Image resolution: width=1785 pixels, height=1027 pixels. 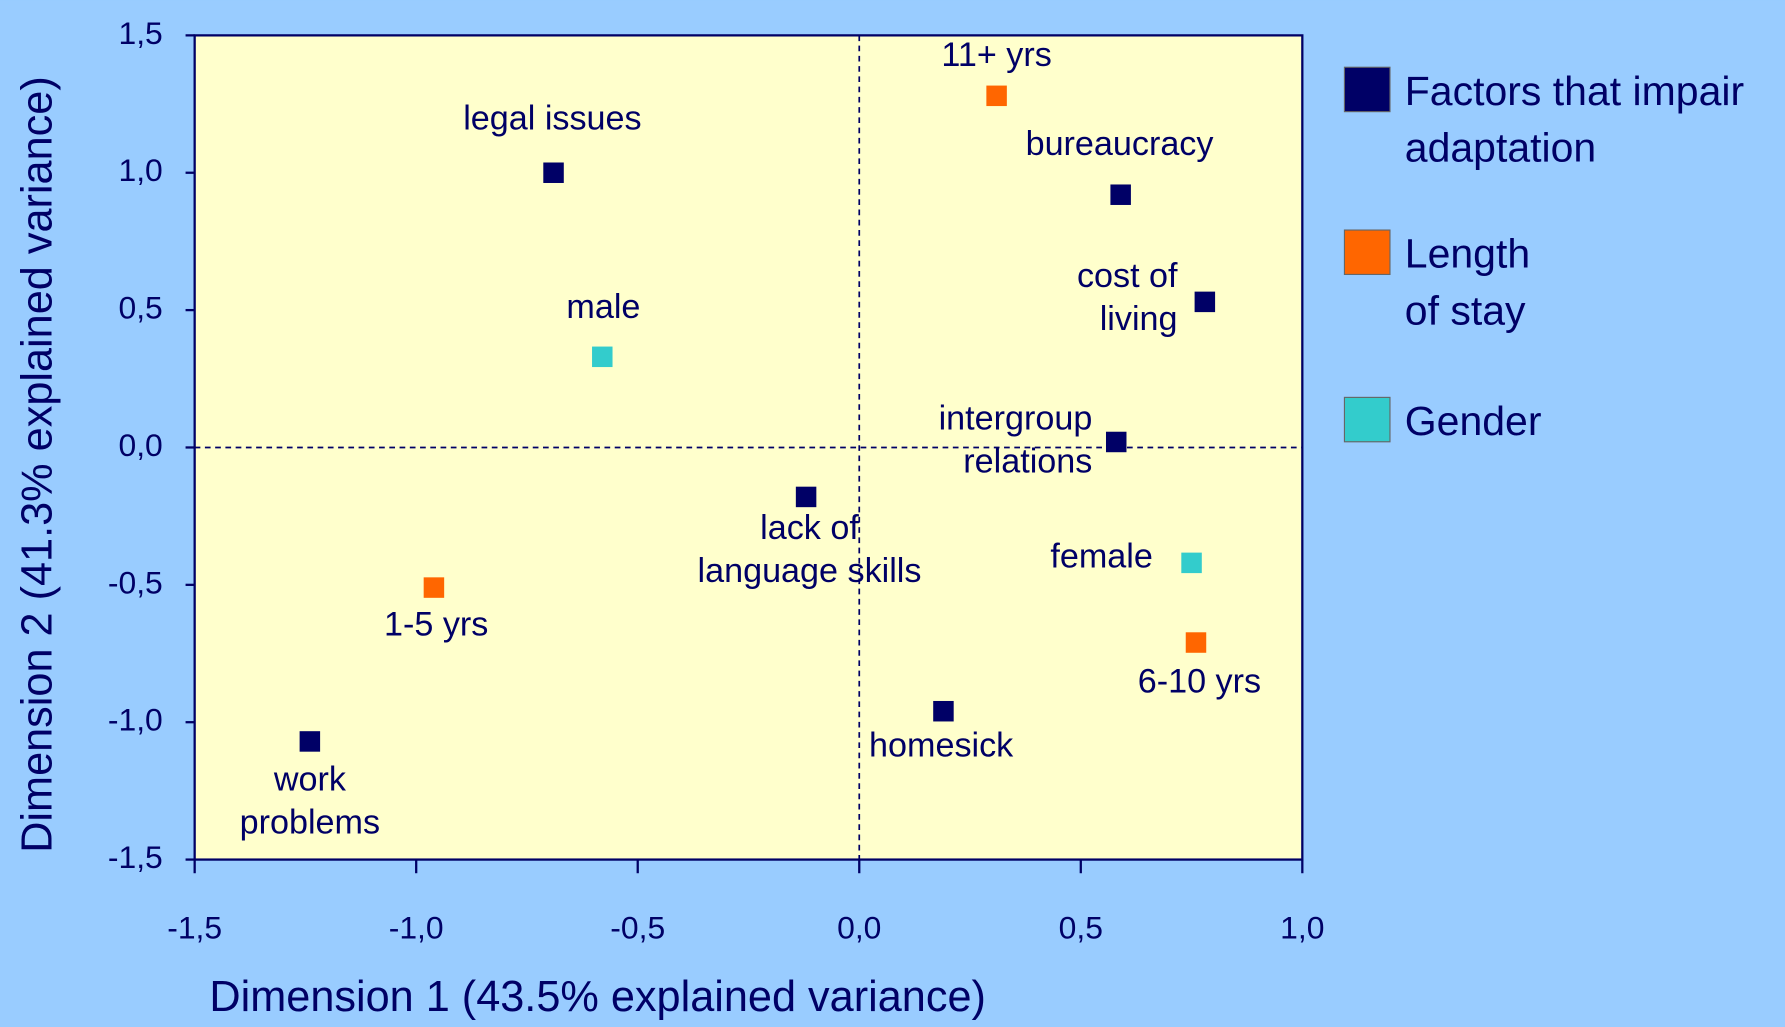 What do you see at coordinates (416, 928) in the screenshot?
I see `x-tick-label: -1,0` at bounding box center [416, 928].